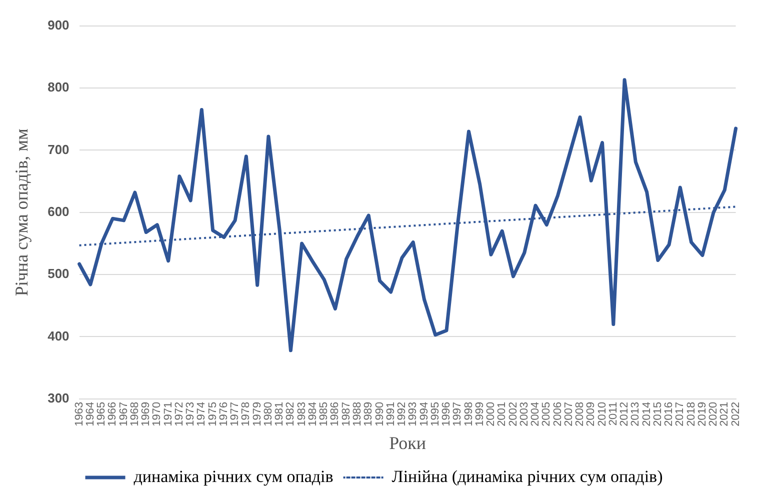 The width and height of the screenshot is (760, 504). I want to click on x-tick-label: 1977, so click(235, 414).